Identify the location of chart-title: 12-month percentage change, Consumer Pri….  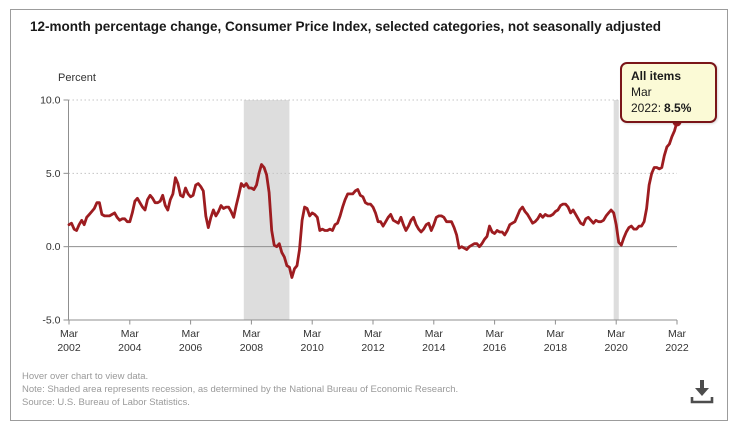
(345, 26).